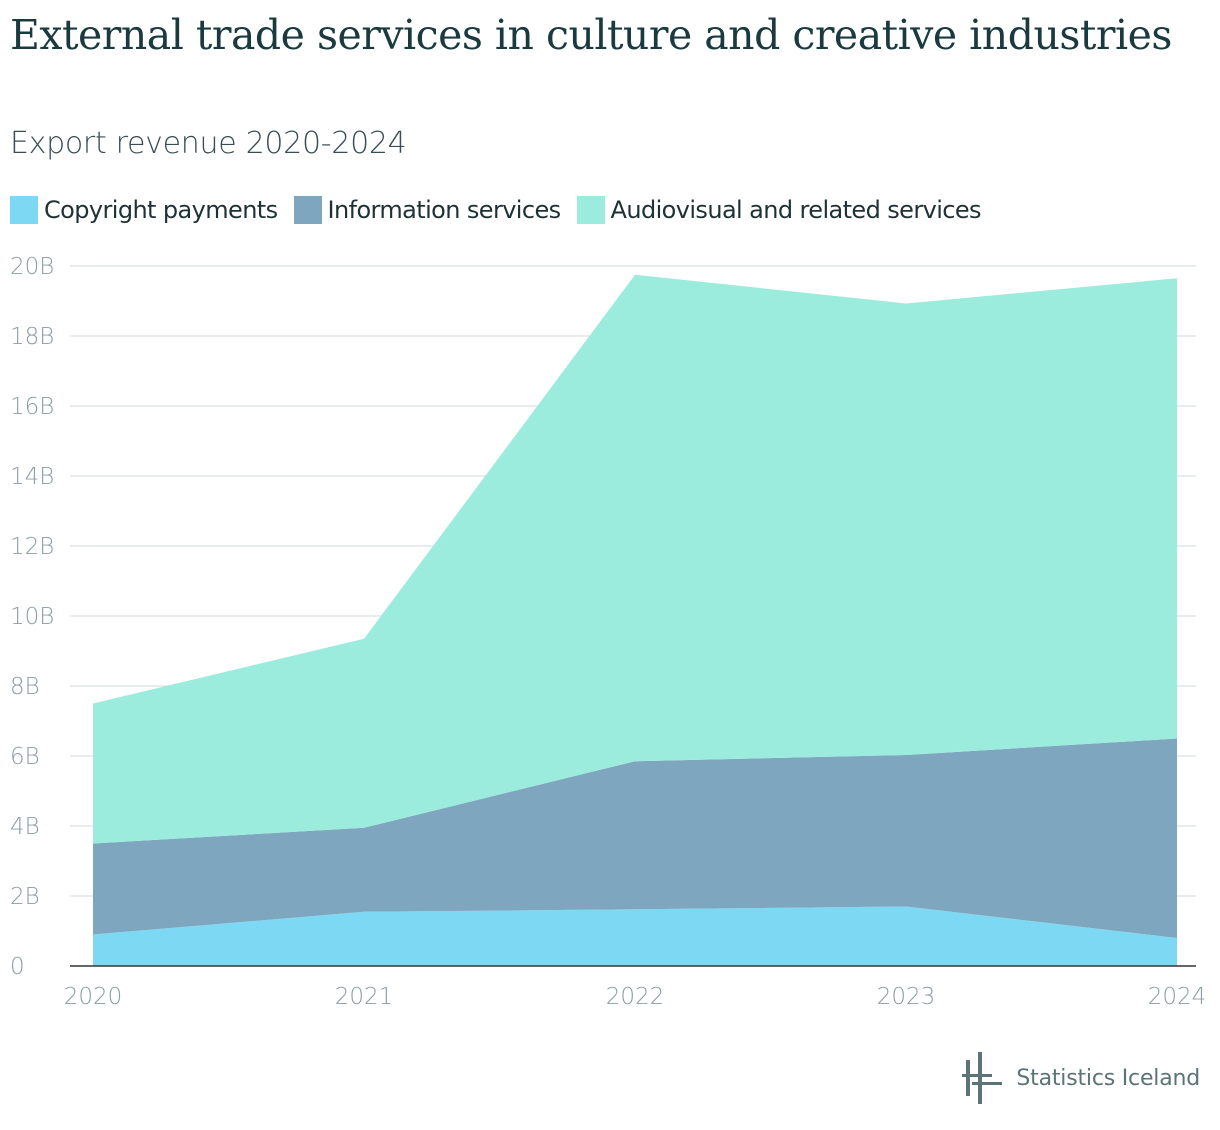 This screenshot has width=1220, height=1130. Describe the element at coordinates (1177, 997) in the screenshot. I see `x-tick-label: 2024` at that location.